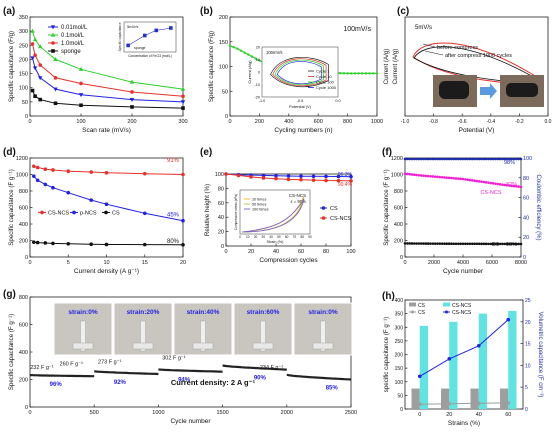 This screenshot has height=433, width=556. What do you see at coordinates (400, 396) in the screenshot?
I see `y-tick-label: 50` at bounding box center [400, 396].